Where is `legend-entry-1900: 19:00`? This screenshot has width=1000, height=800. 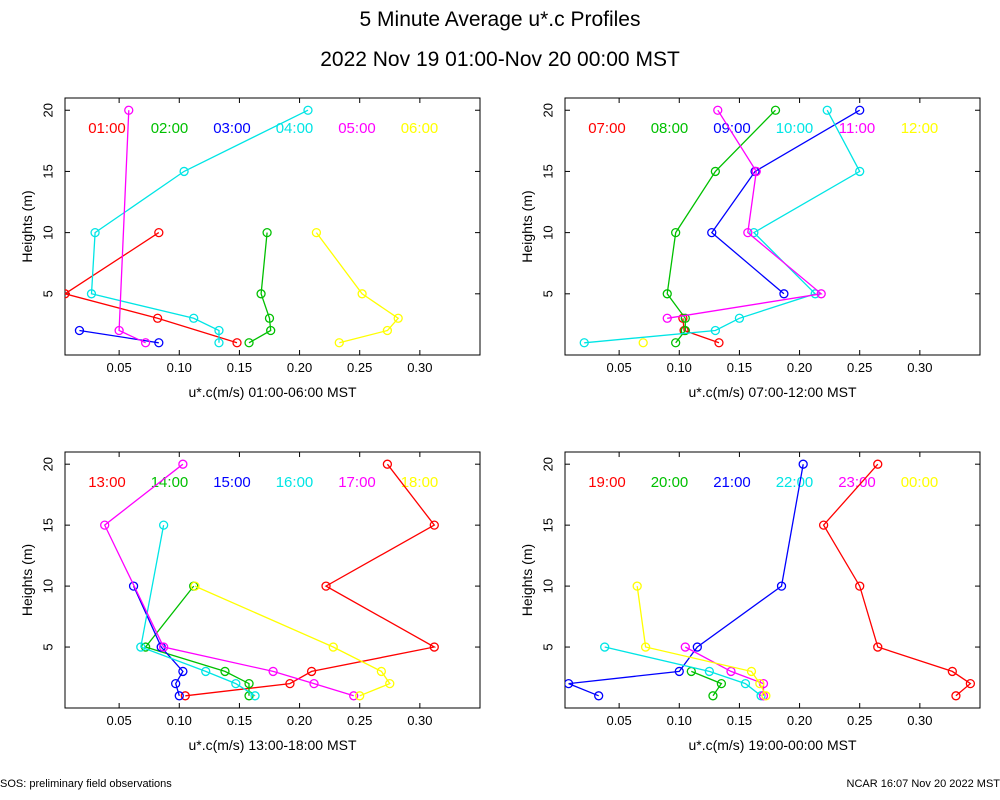 legend-entry-1900: 19:00 is located at coordinates (607, 482).